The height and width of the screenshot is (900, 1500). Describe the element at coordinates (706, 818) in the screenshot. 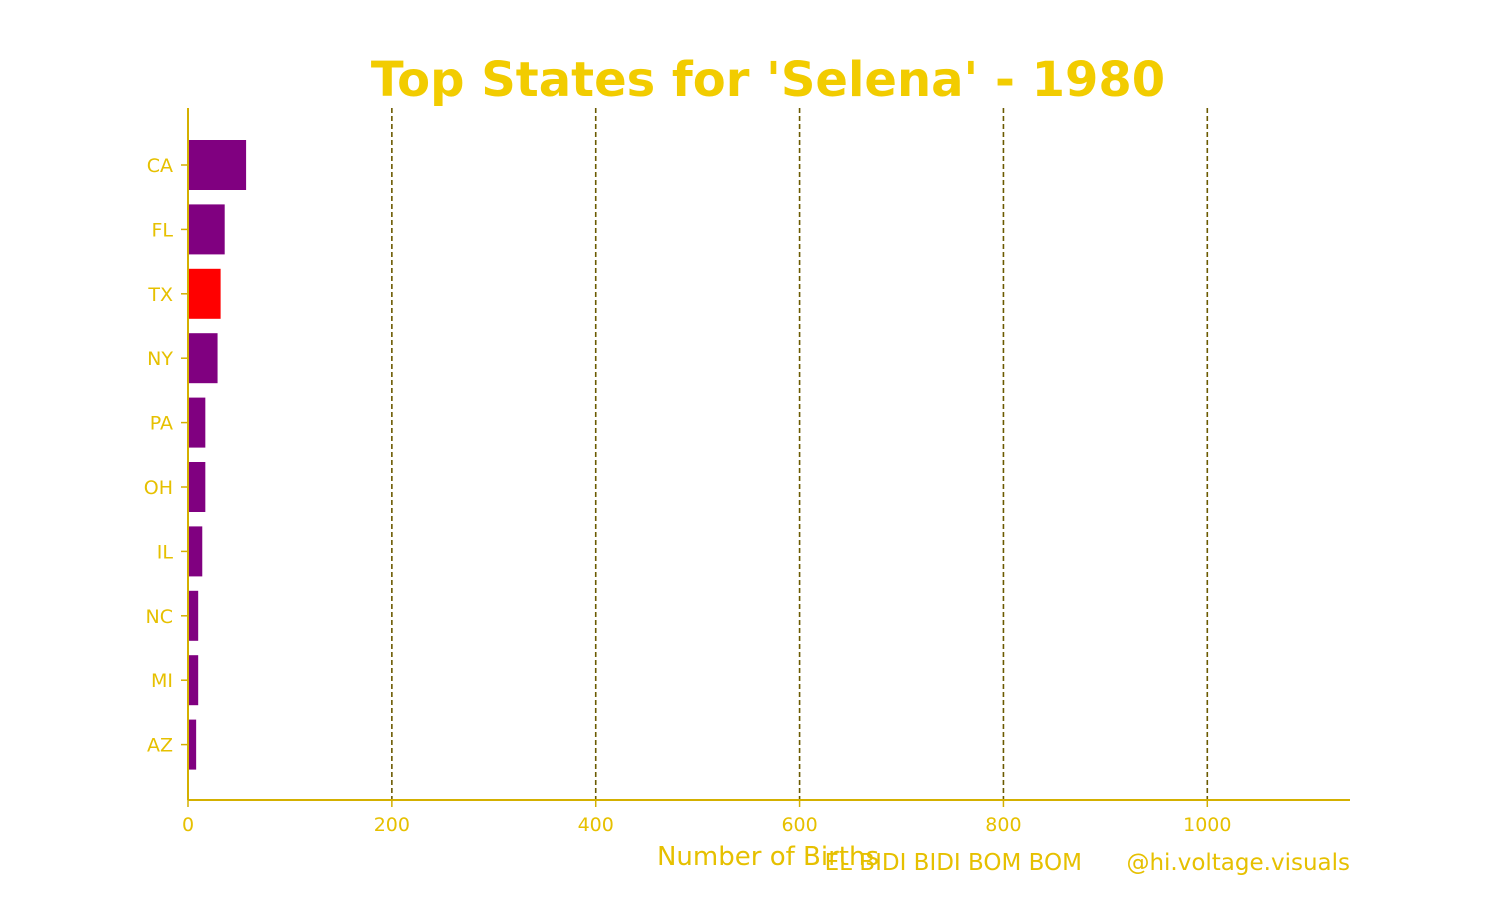

I see `x-tick-labels: 0 200 400 600 800 1000` at that location.